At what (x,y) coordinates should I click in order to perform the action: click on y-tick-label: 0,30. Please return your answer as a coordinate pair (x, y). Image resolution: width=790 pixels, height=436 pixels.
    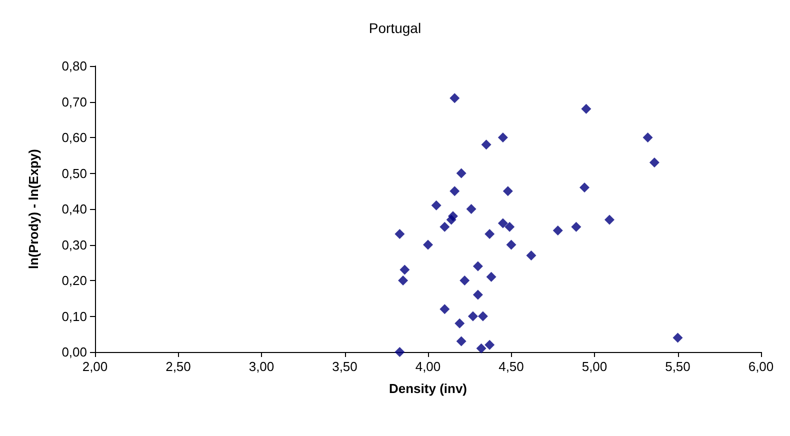
    Looking at the image, I should click on (74, 244).